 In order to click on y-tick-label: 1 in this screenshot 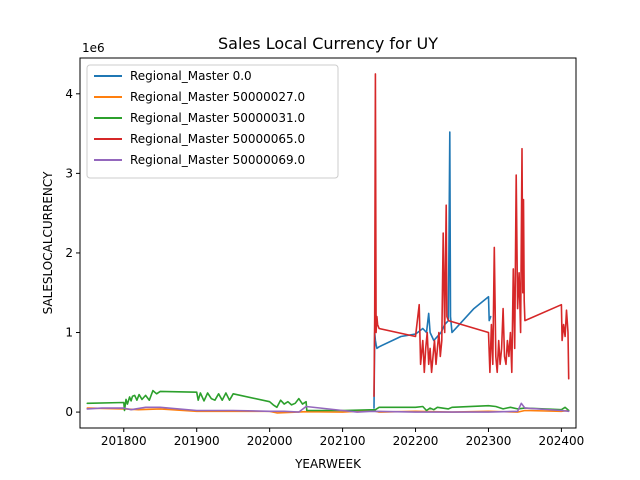, I will do `click(69, 333)`.